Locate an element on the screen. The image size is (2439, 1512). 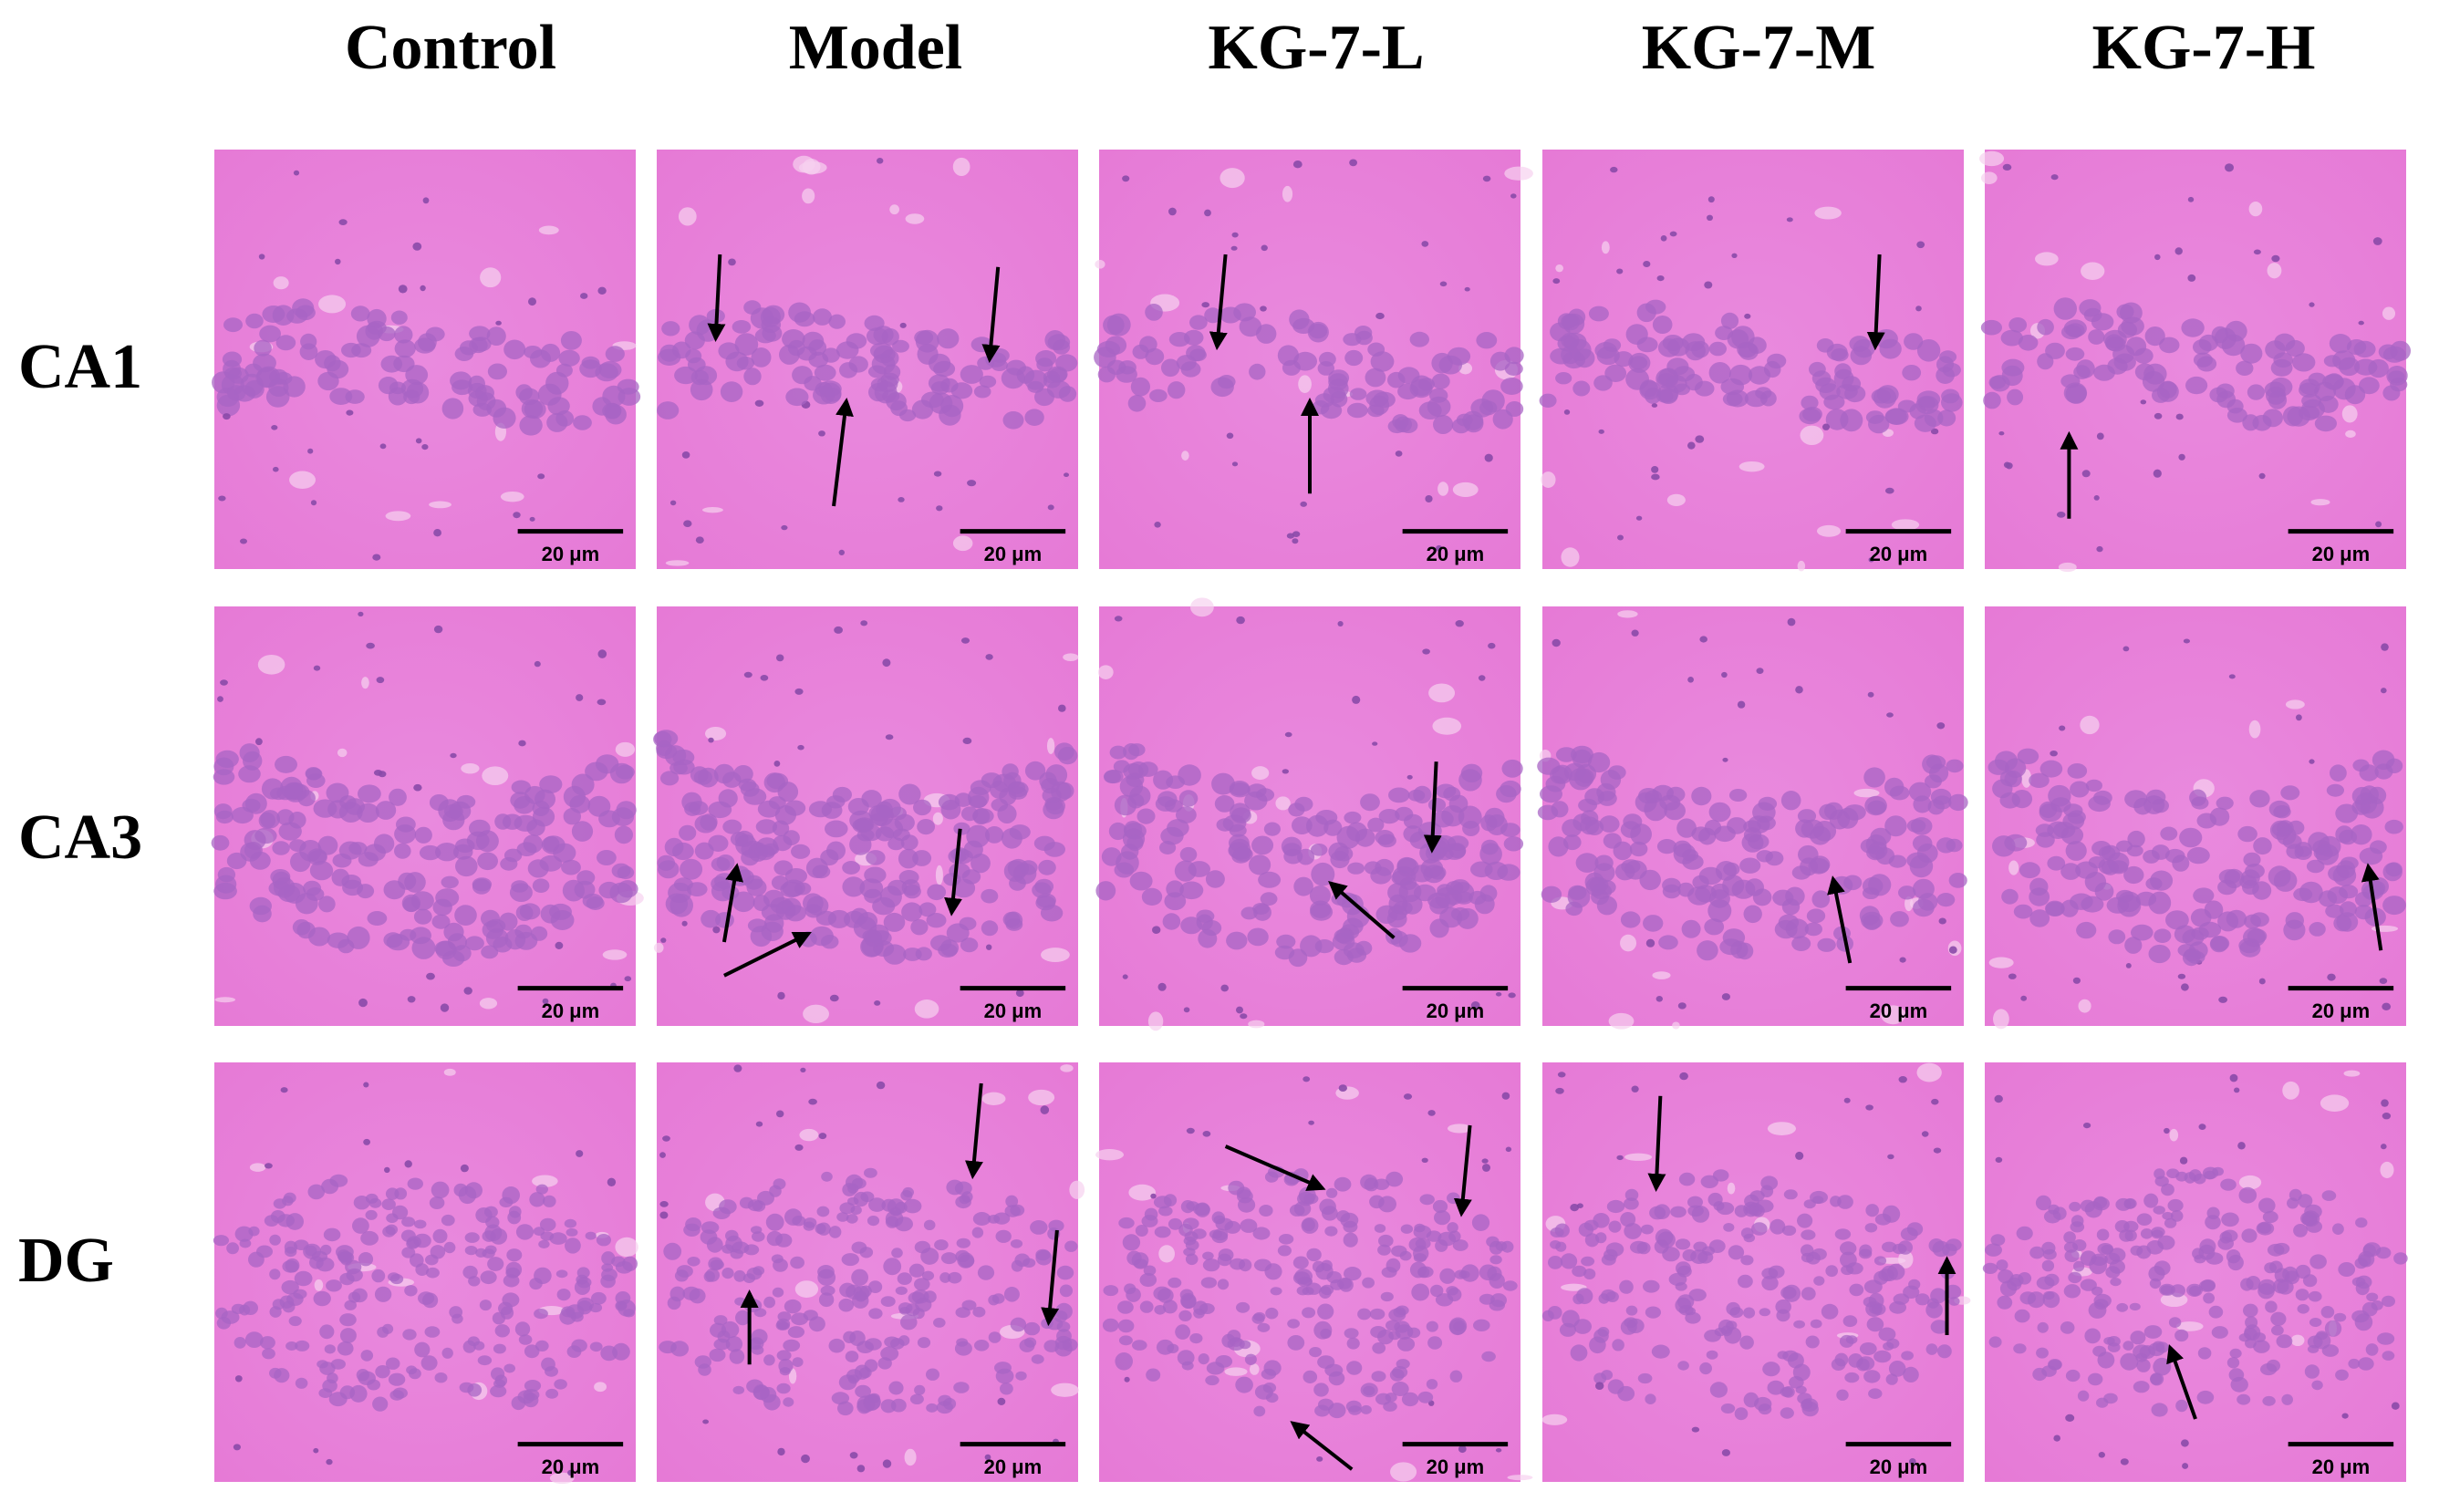
tissue-background is located at coordinates (2195, 1272).